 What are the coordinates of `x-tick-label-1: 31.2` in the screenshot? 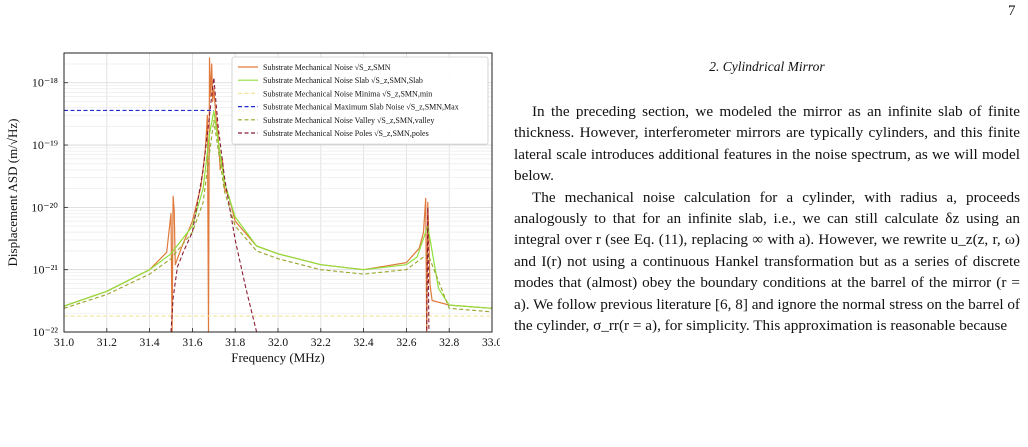 It's located at (107, 343).